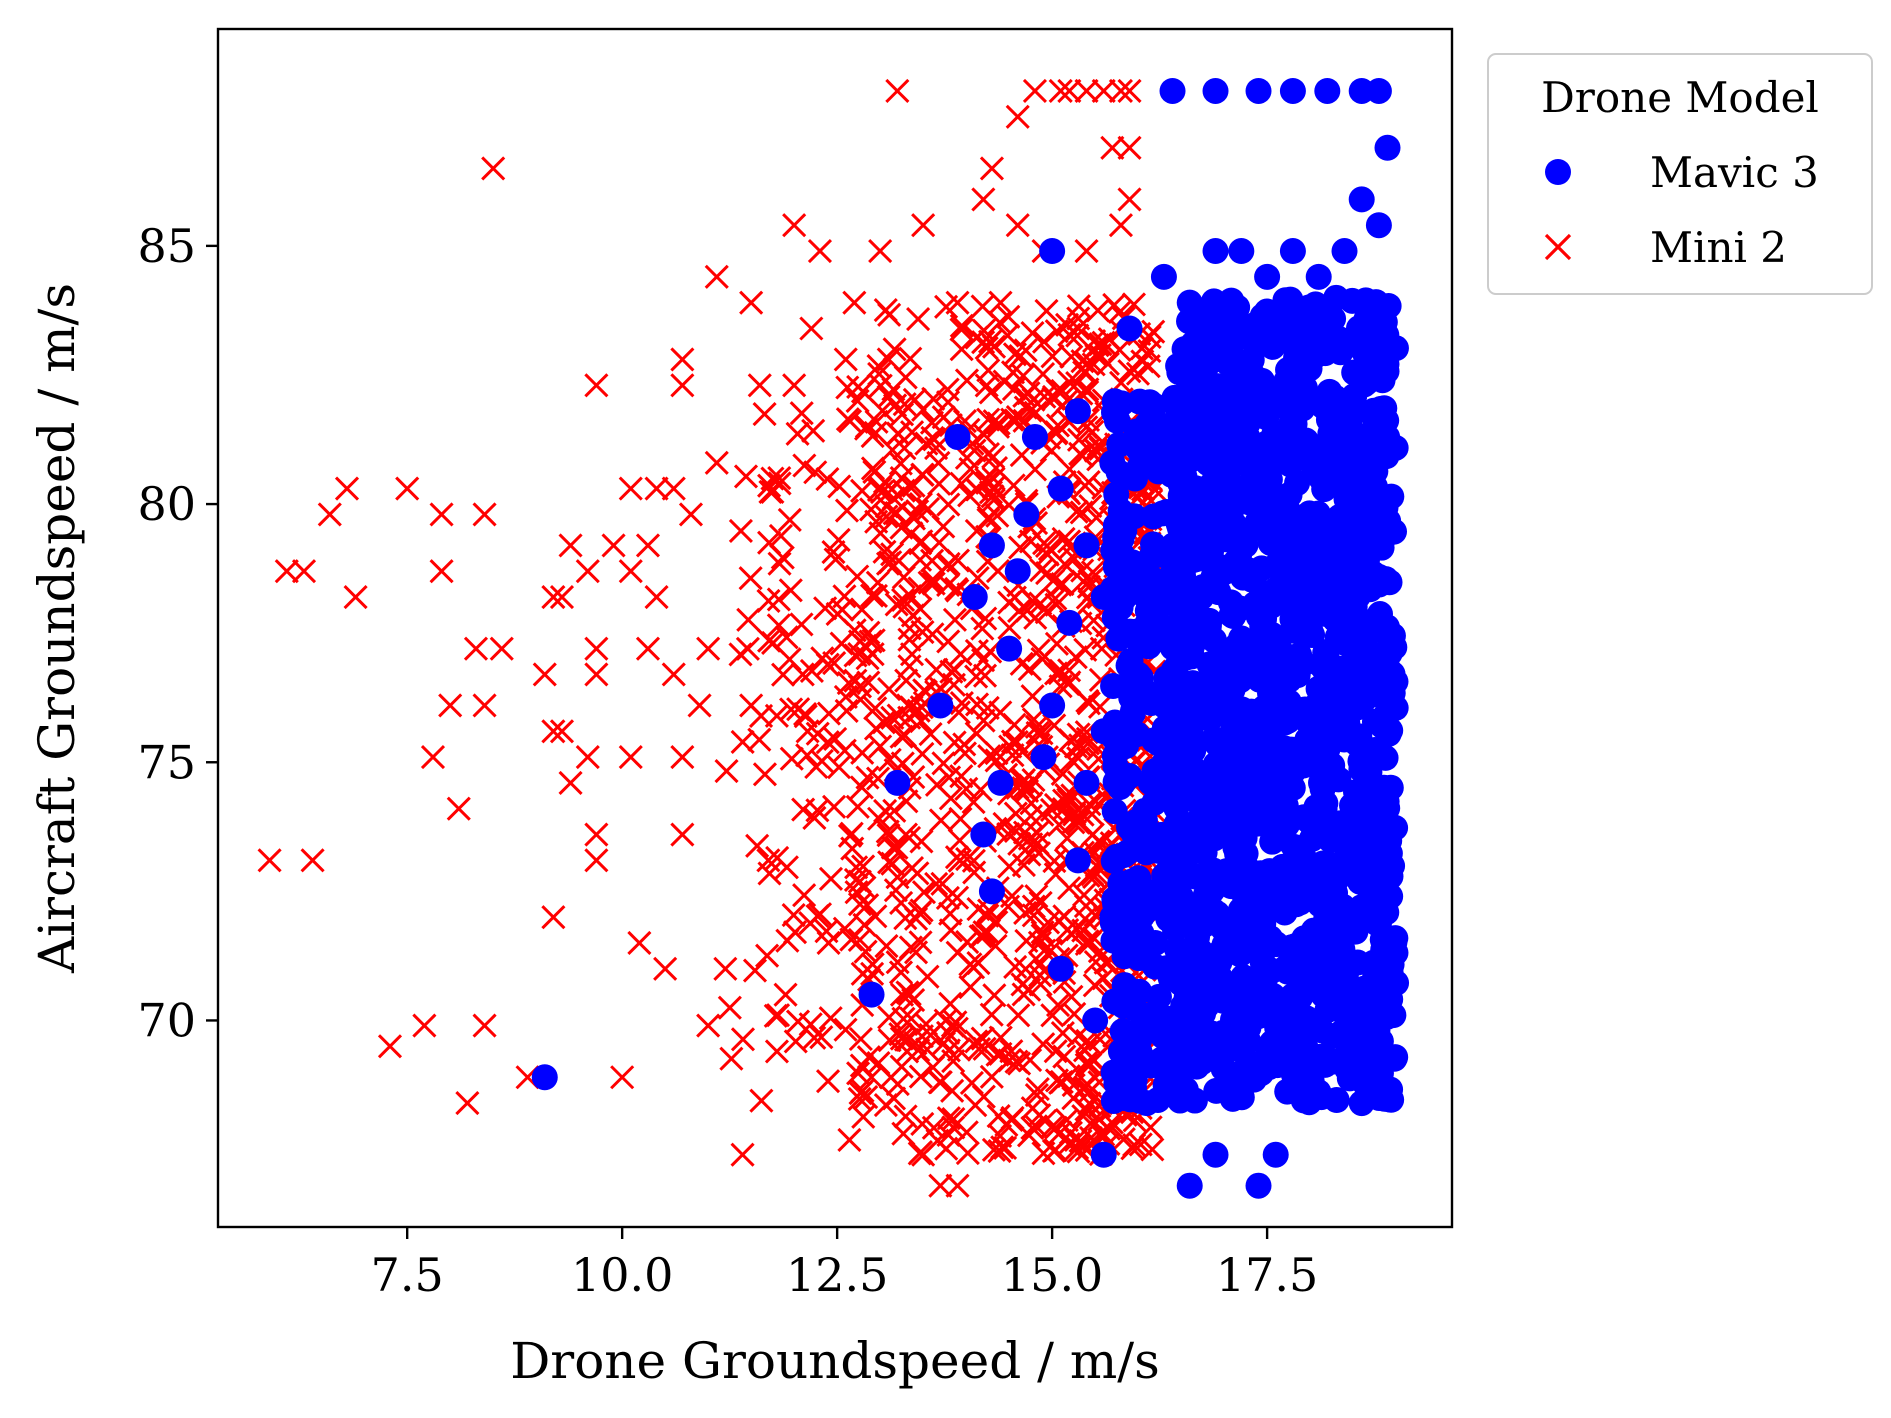  I want to click on legend-label-mavic-3: Mavic 3, so click(1734, 172).